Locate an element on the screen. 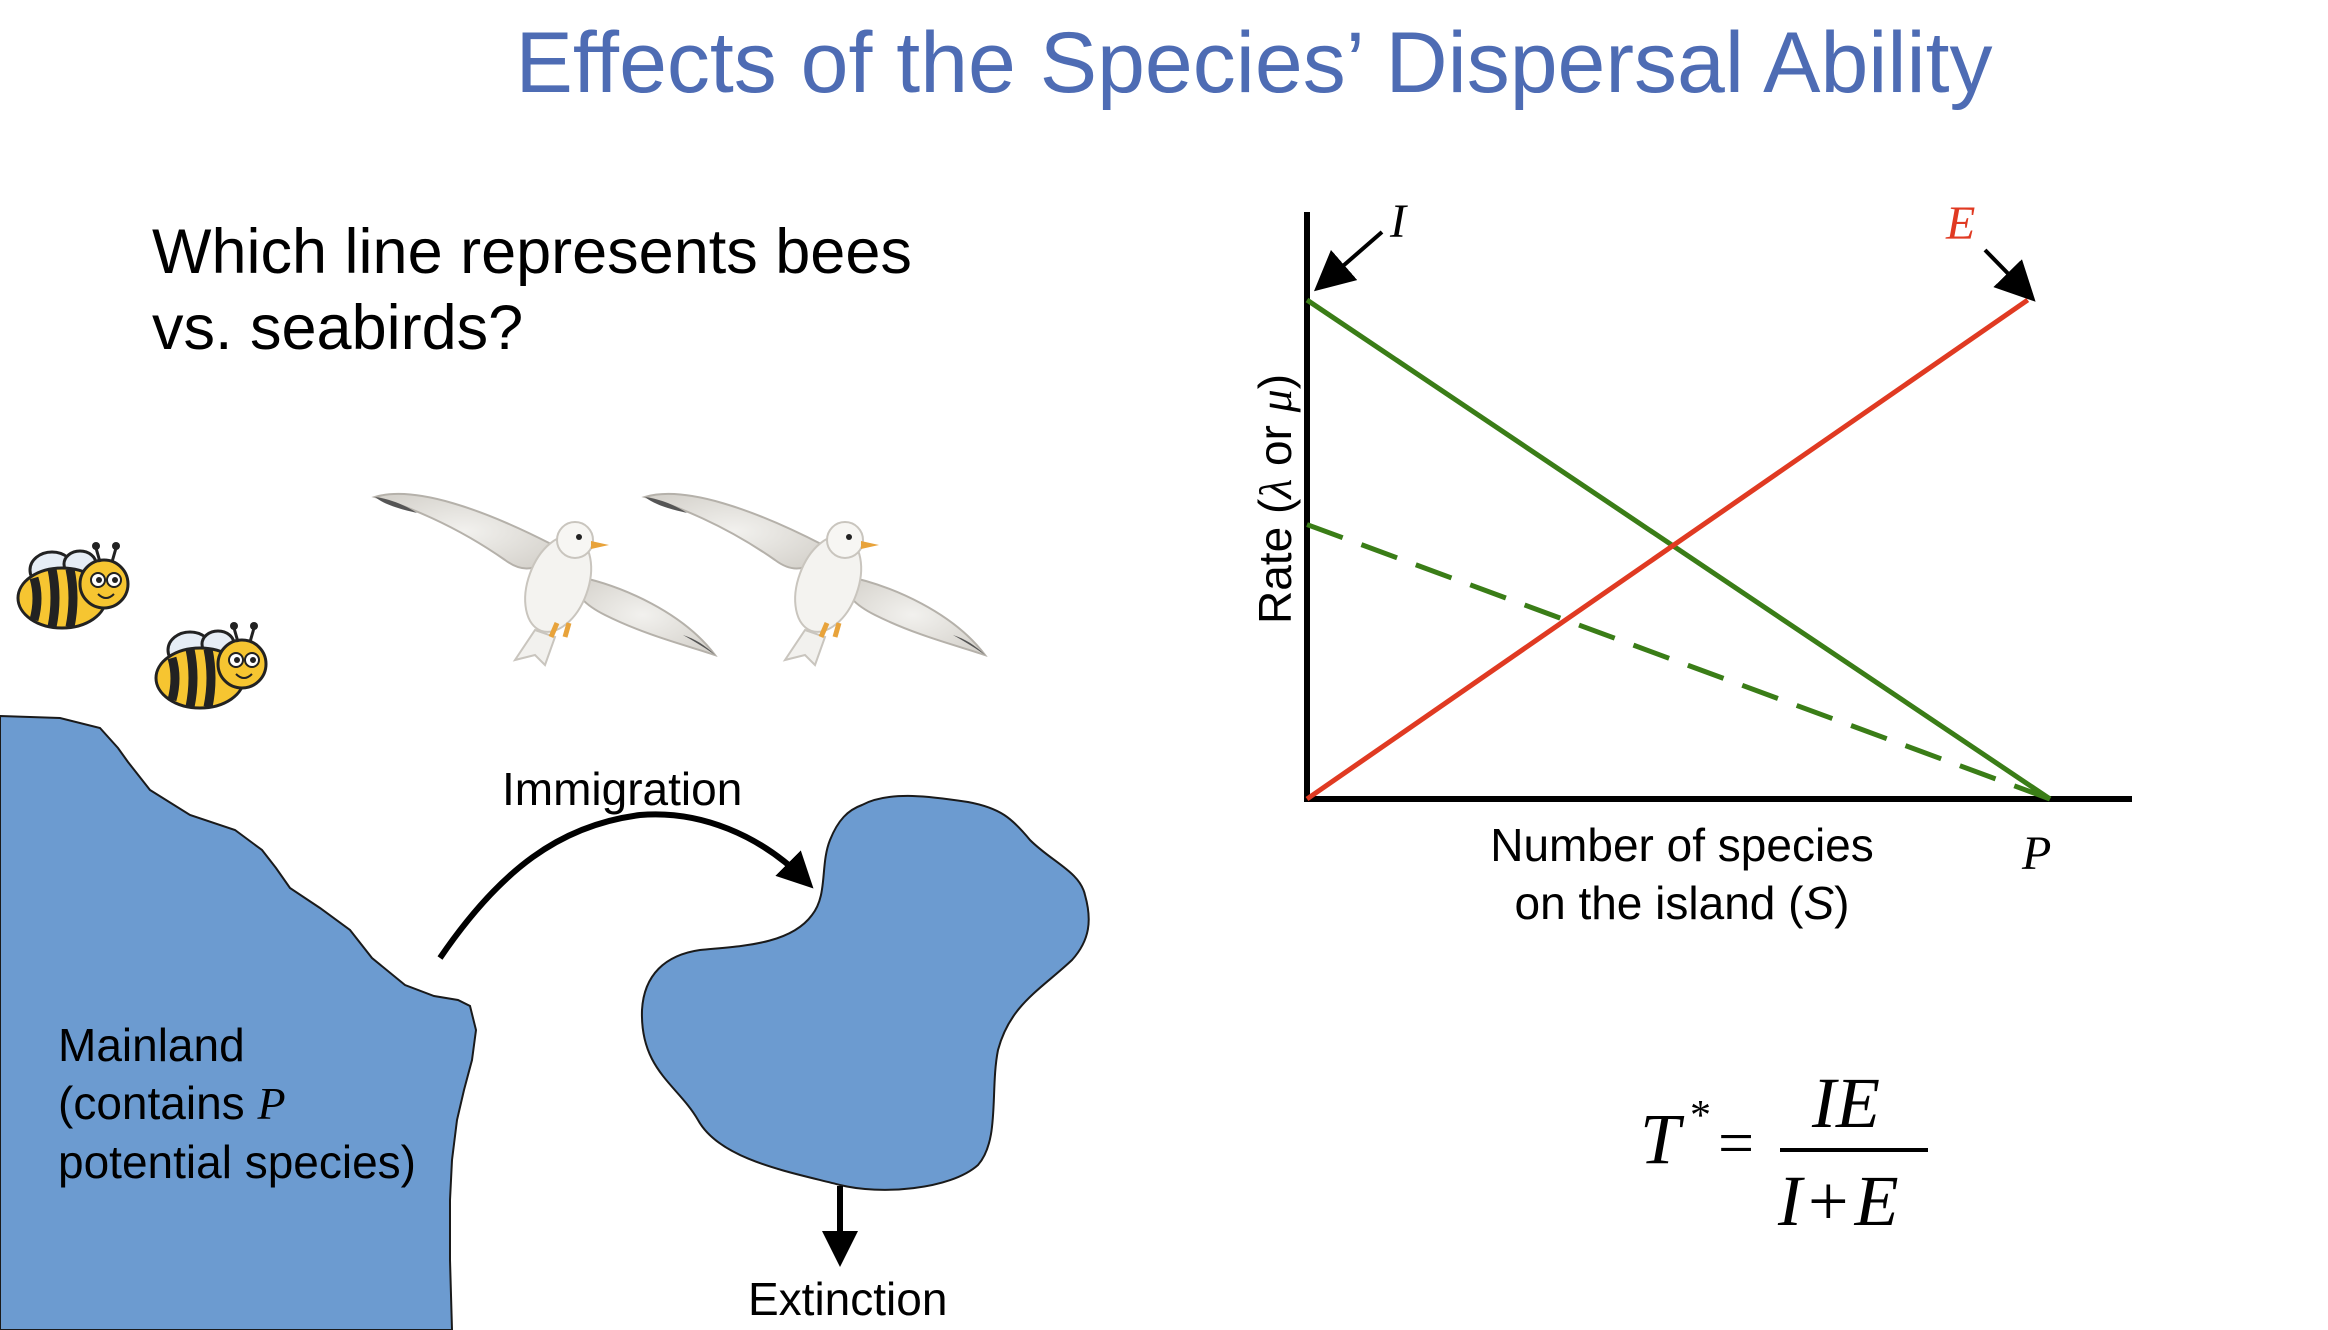  equation-den-plus: + is located at coordinates (1828, 1201).